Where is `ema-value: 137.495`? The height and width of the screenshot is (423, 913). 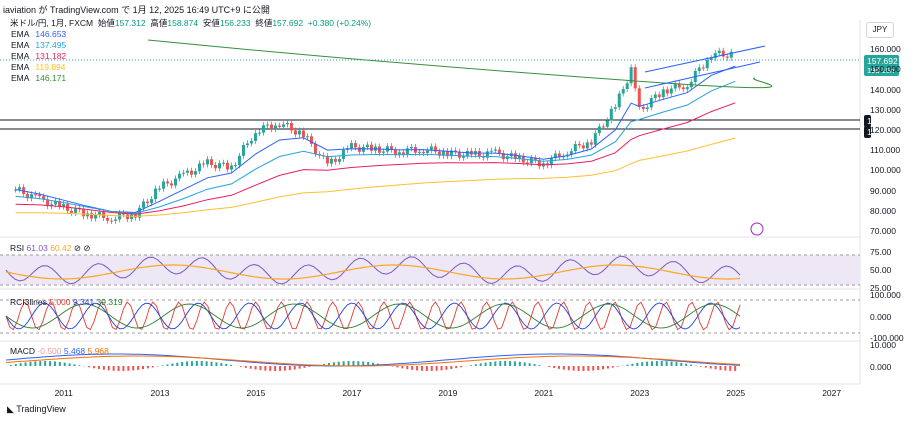
ema-value: 137.495 is located at coordinates (51, 45).